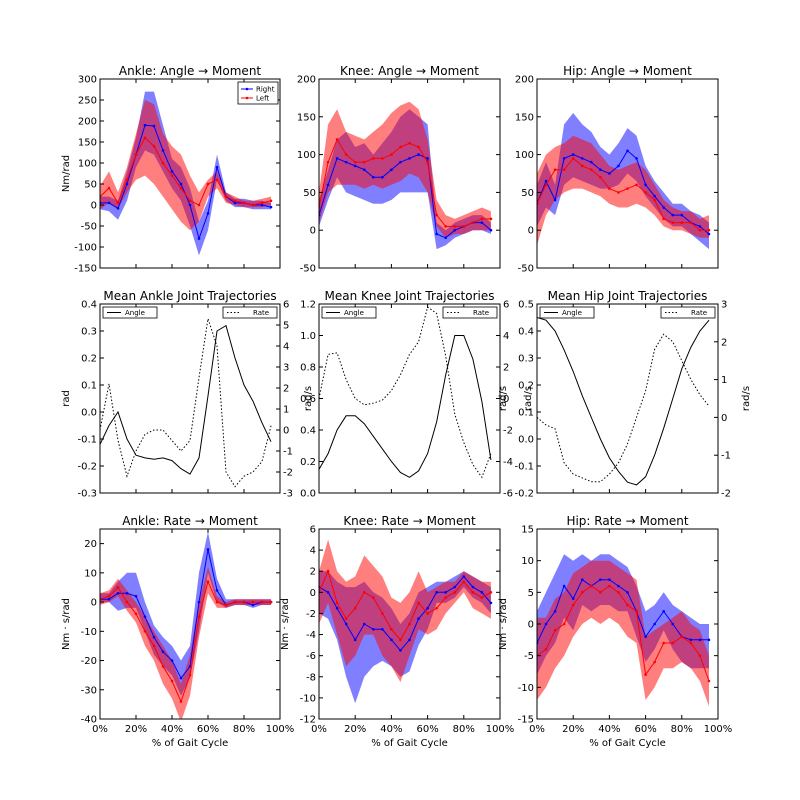  I want to click on legend-label-rate: Rate, so click(699, 313).